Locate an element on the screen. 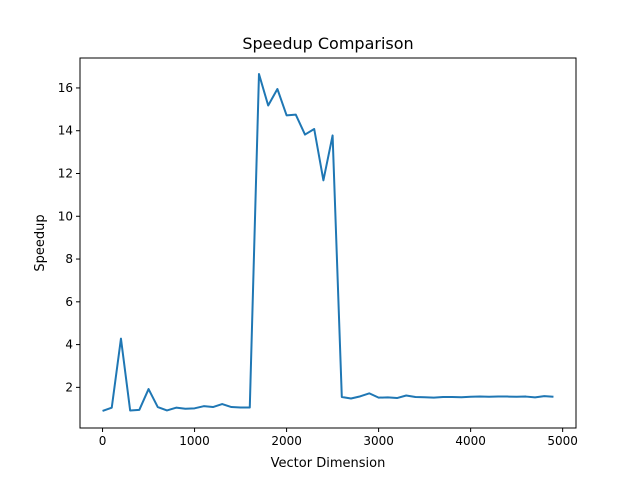  y-tick-label: 12 is located at coordinates (65, 173).